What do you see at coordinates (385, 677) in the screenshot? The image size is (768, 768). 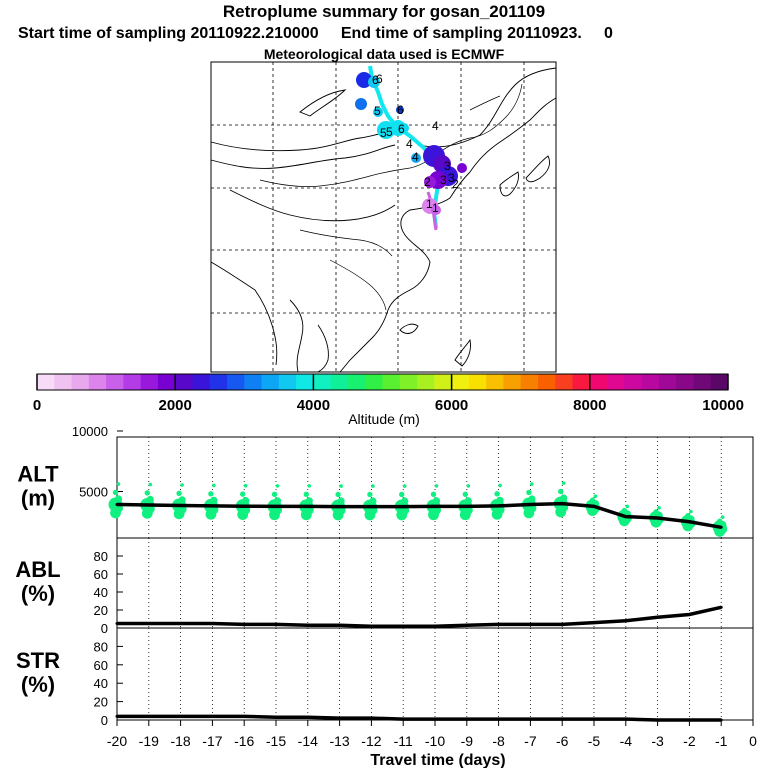 I see `panel-str: 80 60 40 20 0 STR(%)` at bounding box center [385, 677].